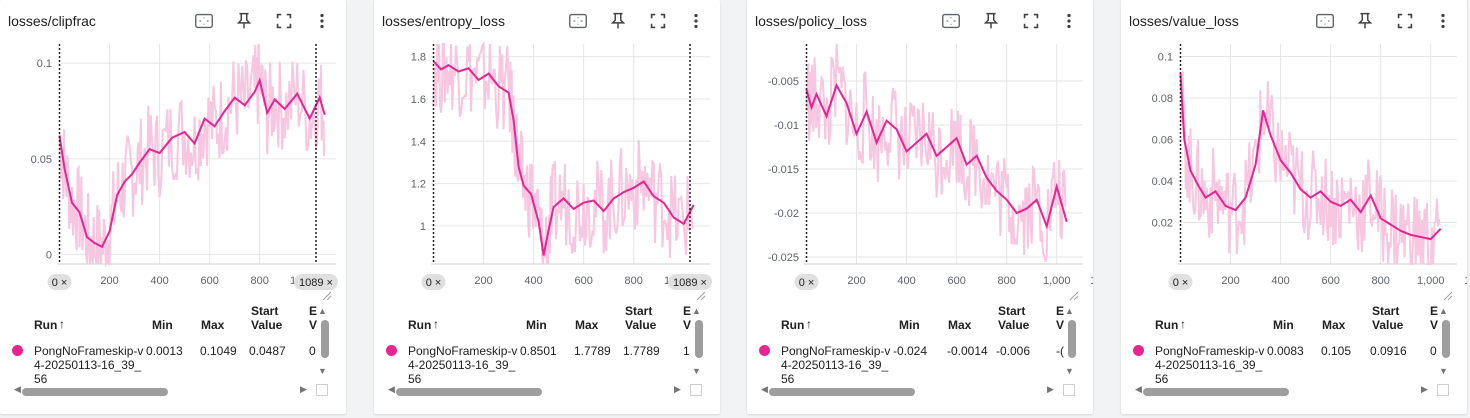  Describe the element at coordinates (433, 282) in the screenshot. I see `x-start-badge: 0 ×` at that location.